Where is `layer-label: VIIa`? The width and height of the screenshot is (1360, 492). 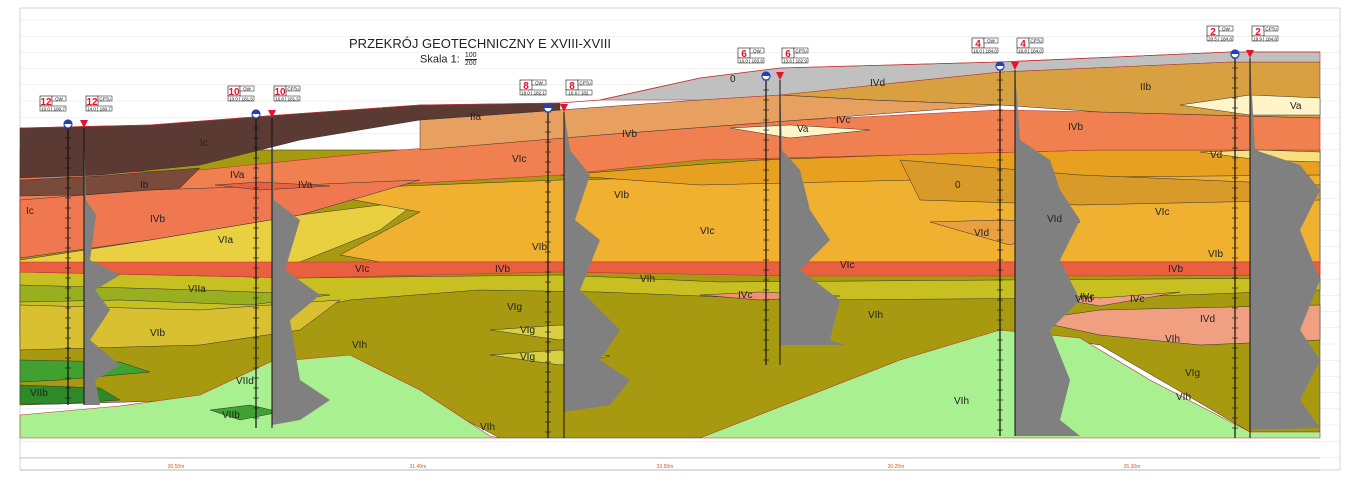 layer-label: VIIa is located at coordinates (197, 289).